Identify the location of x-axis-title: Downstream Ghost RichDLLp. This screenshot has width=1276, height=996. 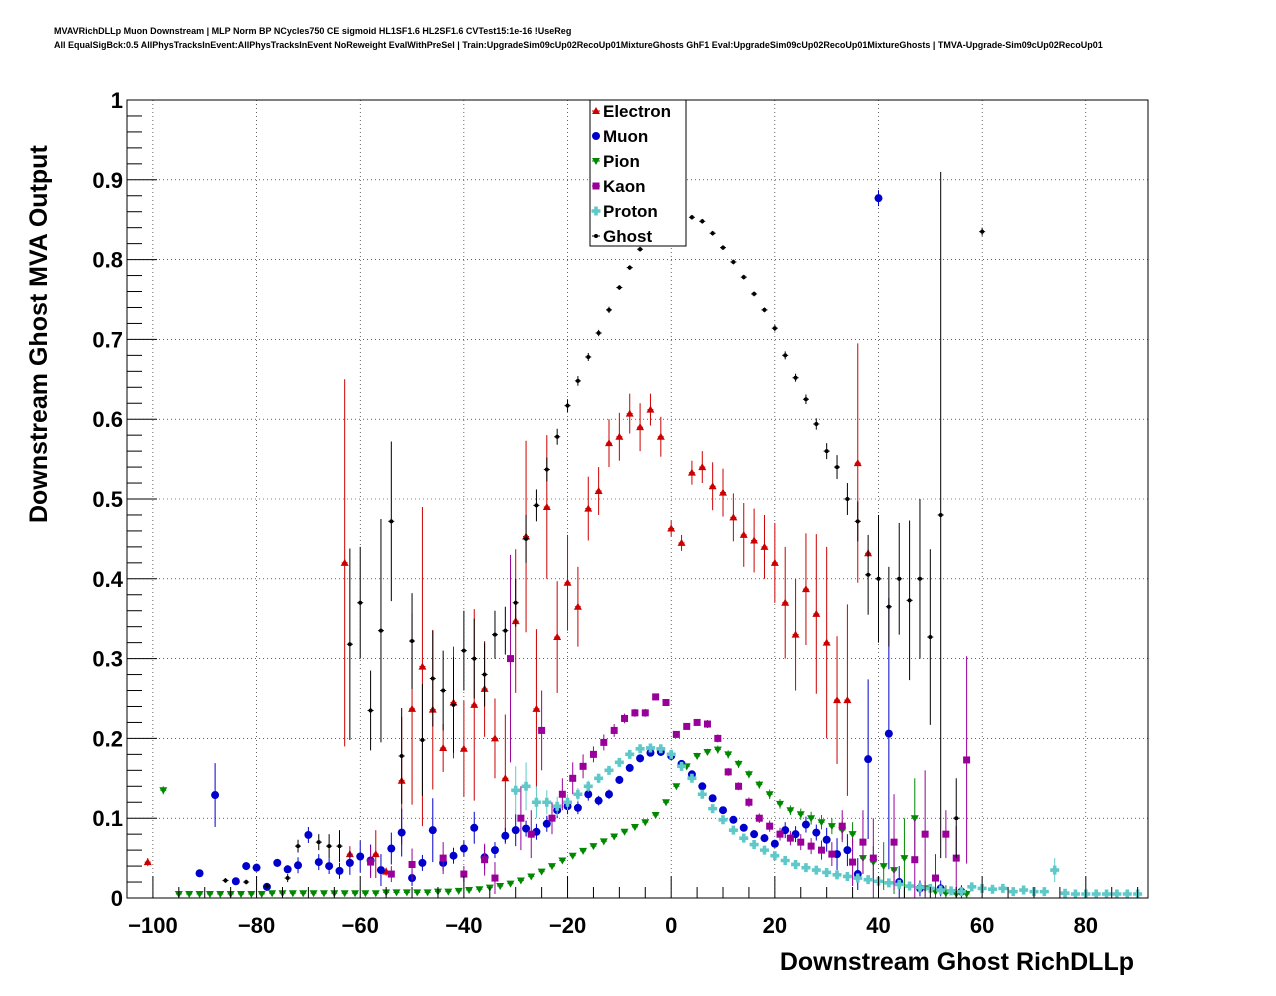
(957, 962).